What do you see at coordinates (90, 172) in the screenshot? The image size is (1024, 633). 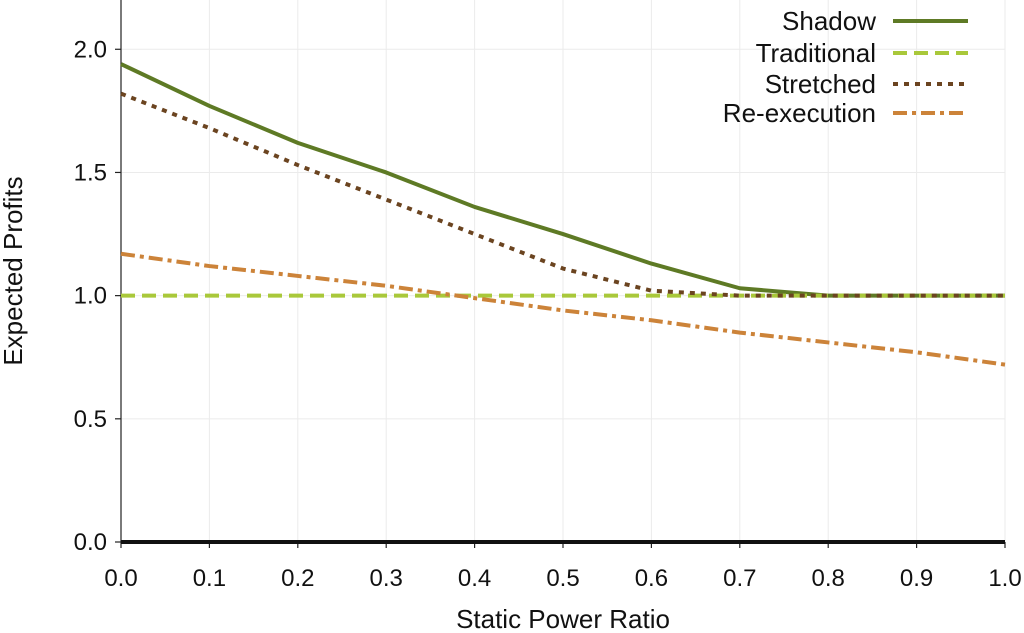 I see `y-tick-label: 1.5` at bounding box center [90, 172].